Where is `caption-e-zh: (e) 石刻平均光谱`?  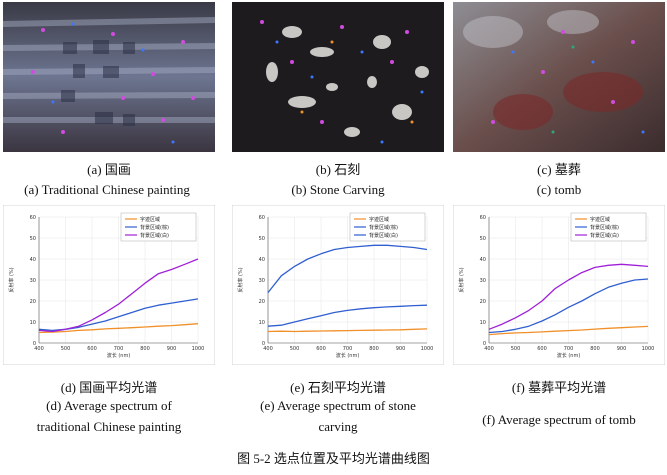 caption-e-zh: (e) 石刻平均光谱 is located at coordinates (338, 387).